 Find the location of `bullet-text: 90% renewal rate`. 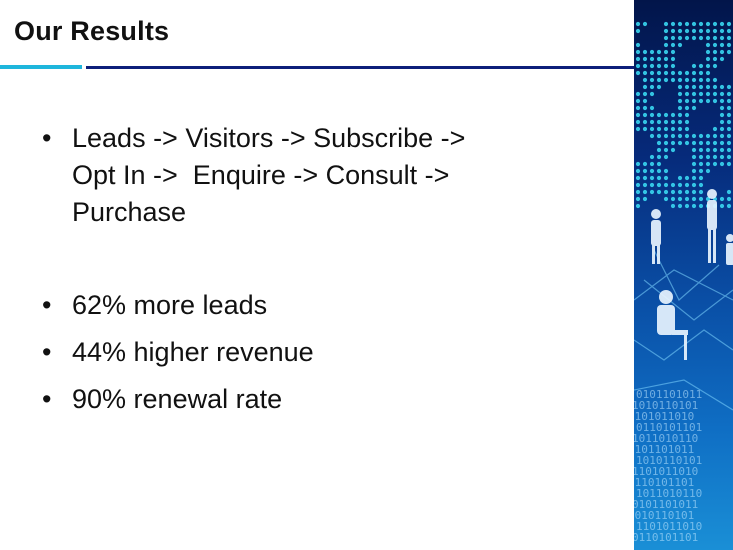

bullet-text: 90% renewal rate is located at coordinates (177, 399).